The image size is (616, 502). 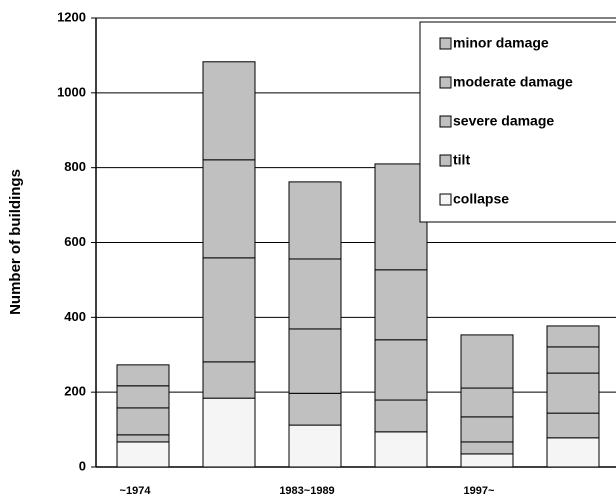 I want to click on x-tick-label: 1997~, so click(x=479, y=491).